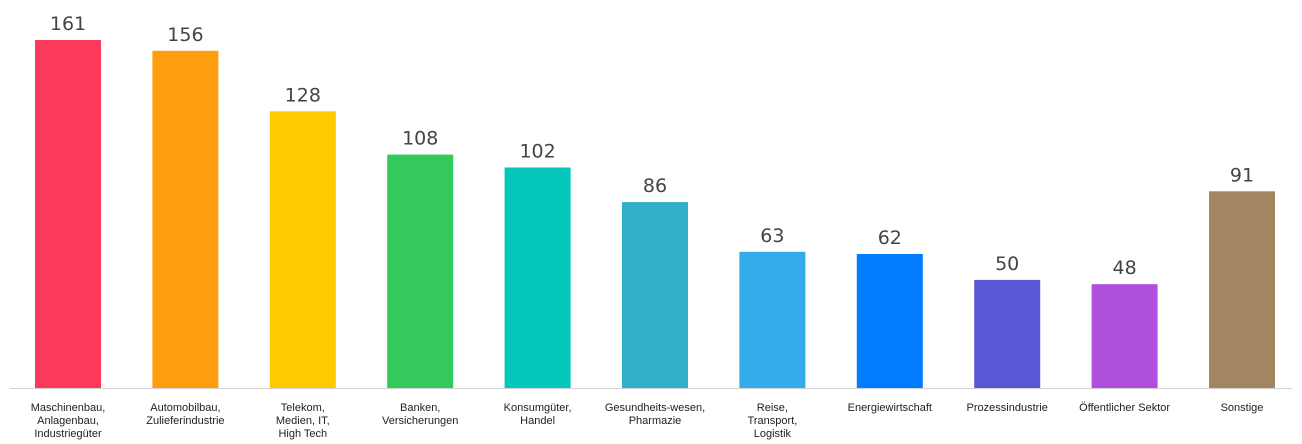 Image resolution: width=1302 pixels, height=444 pixels. I want to click on category-label: Automobilbau, Zulieferindustrie, so click(185, 414).